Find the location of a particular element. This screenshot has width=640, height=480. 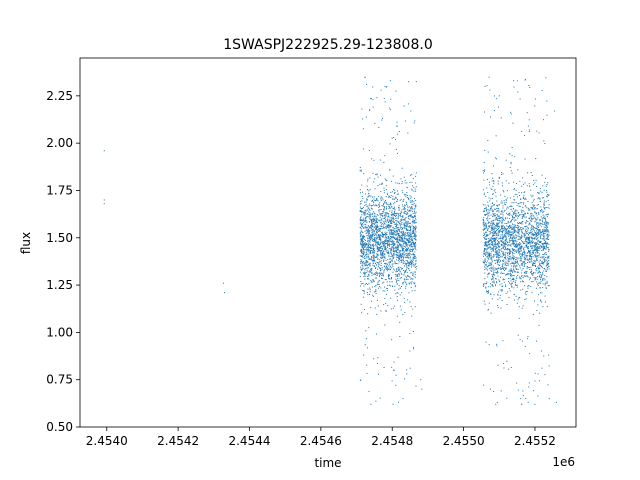

x-tick-label: 2.4546 is located at coordinates (321, 441).